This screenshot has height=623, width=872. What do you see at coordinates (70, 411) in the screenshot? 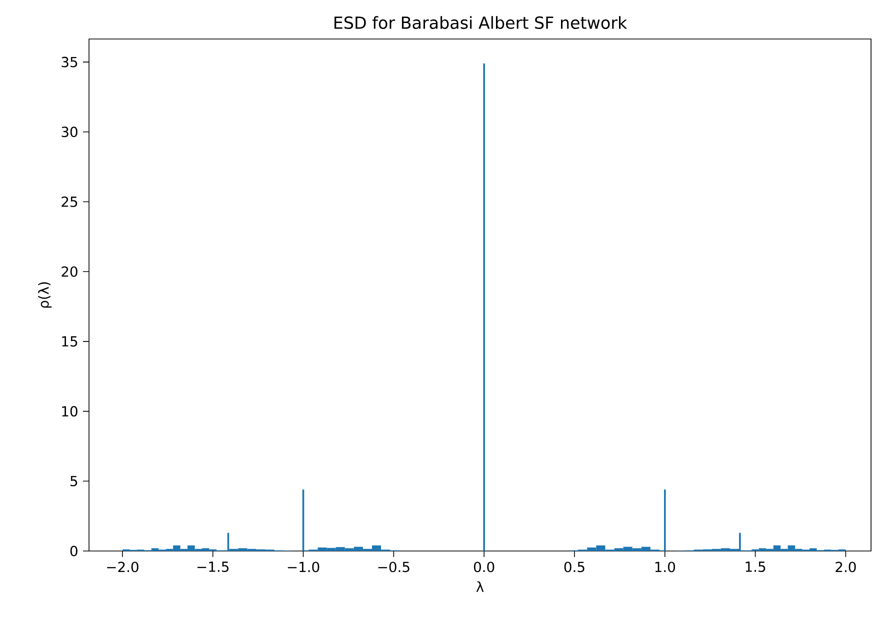
I see `y-tick-label: 10` at bounding box center [70, 411].